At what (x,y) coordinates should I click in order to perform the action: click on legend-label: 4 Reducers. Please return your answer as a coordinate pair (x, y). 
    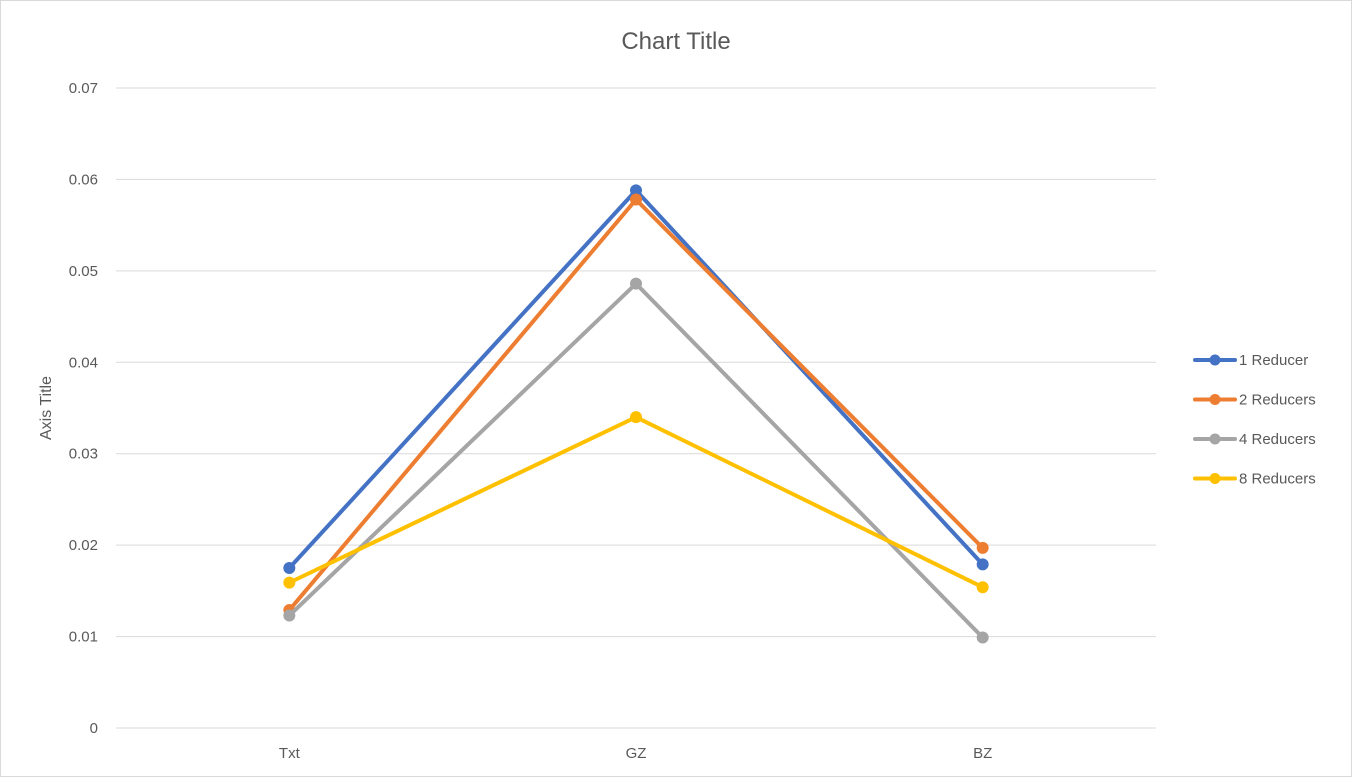
    Looking at the image, I should click on (1277, 439).